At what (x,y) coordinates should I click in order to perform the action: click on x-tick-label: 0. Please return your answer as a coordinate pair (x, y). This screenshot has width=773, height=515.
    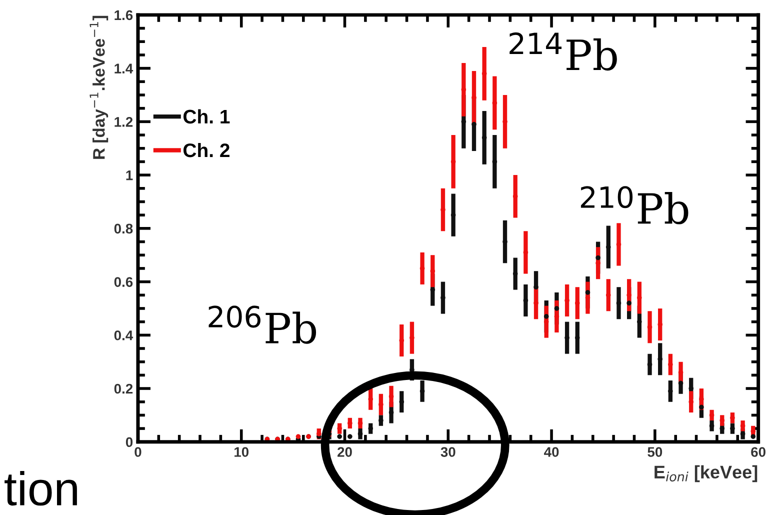
    Looking at the image, I should click on (138, 452).